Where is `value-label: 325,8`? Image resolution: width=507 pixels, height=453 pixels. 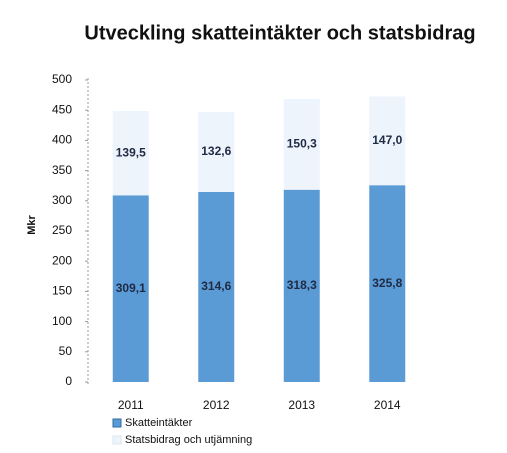
value-label: 325,8 is located at coordinates (387, 283).